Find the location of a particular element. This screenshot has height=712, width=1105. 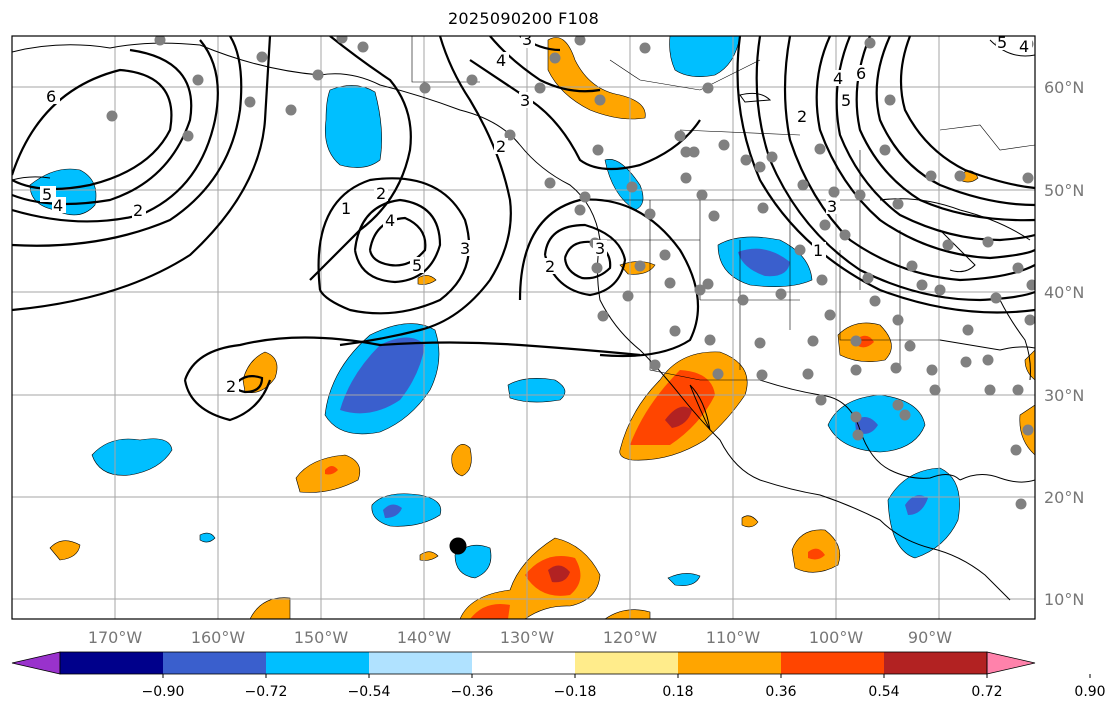

colorbar-tick-label: −0.18 is located at coordinates (575, 692).